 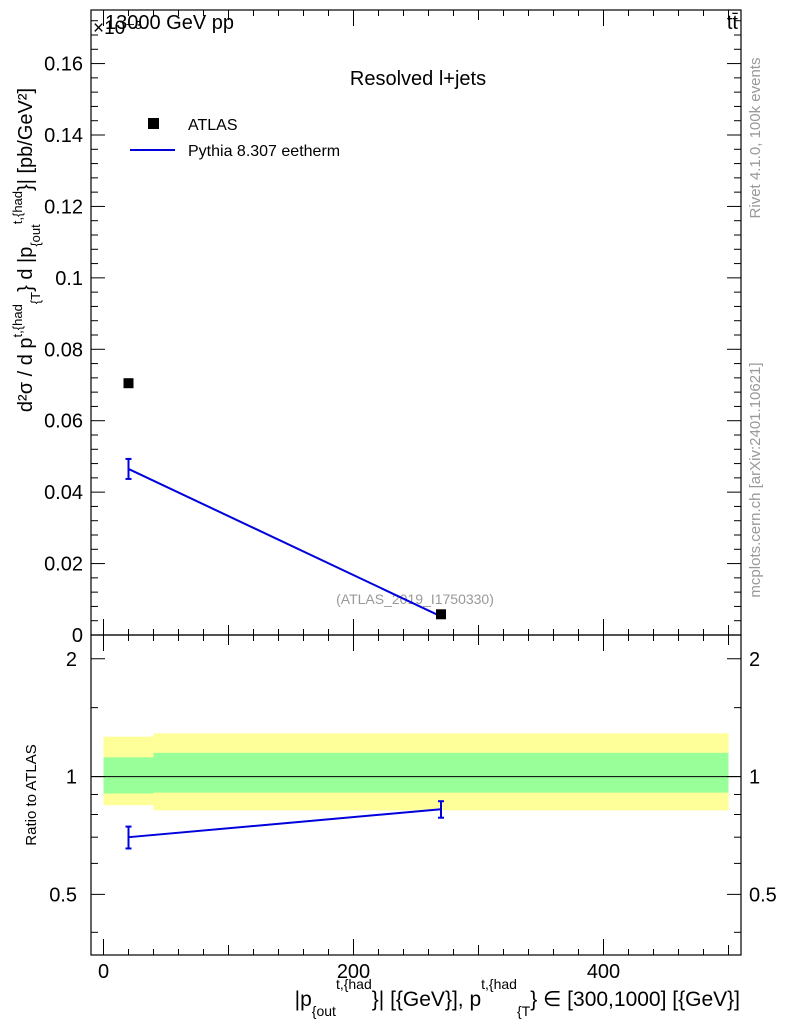 I want to click on xlabel-a: |p, so click(x=303, y=999).